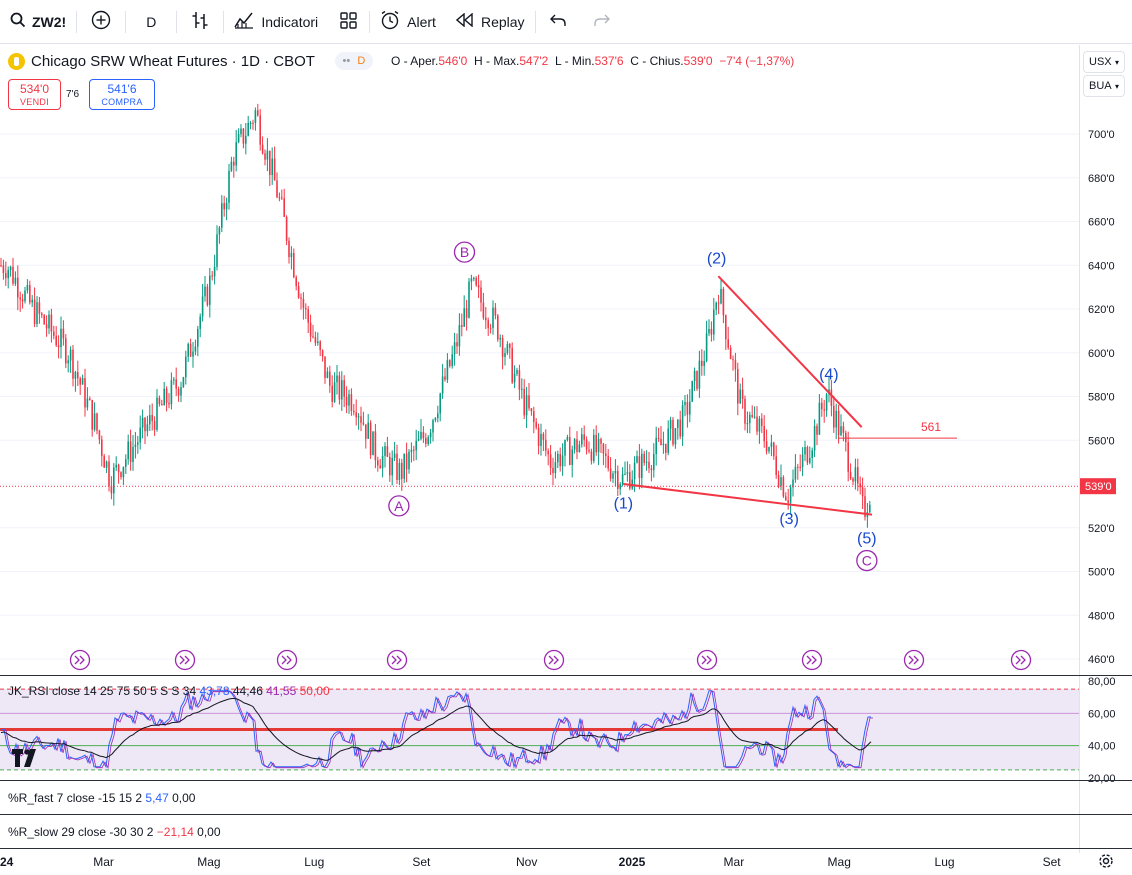 This screenshot has width=1132, height=875. What do you see at coordinates (370, 21) in the screenshot?
I see `toolbar-divider` at bounding box center [370, 21].